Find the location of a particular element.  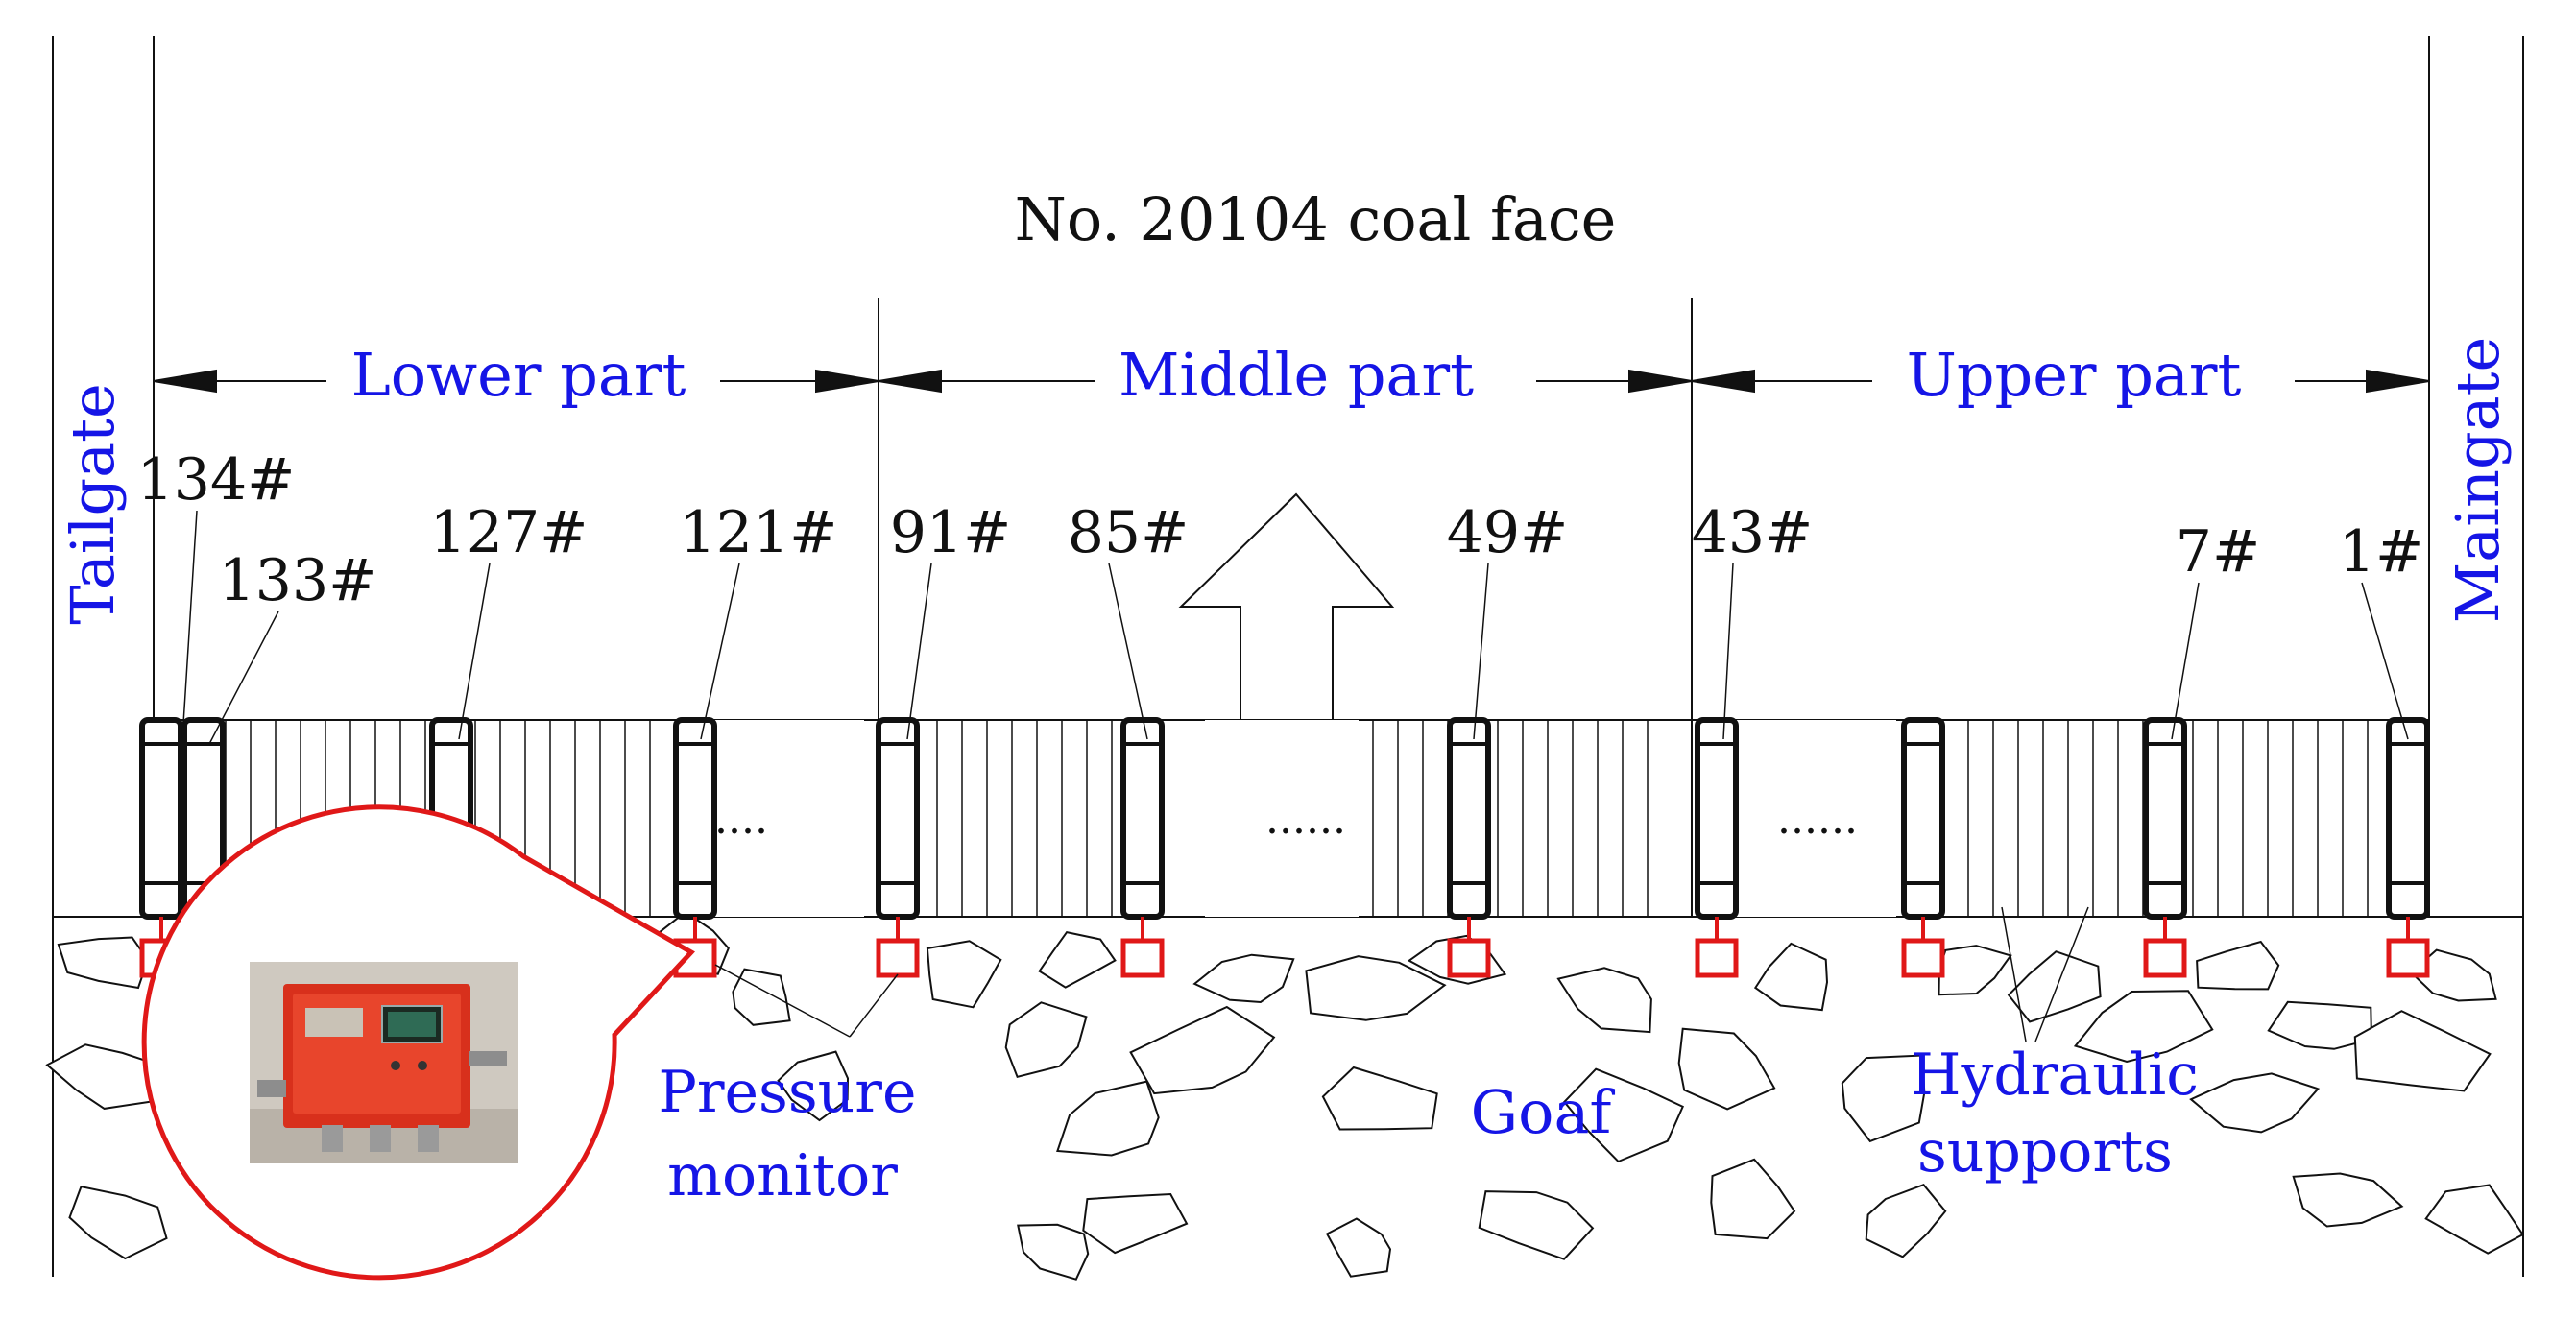

support-number-label: 85# is located at coordinates (1129, 533).